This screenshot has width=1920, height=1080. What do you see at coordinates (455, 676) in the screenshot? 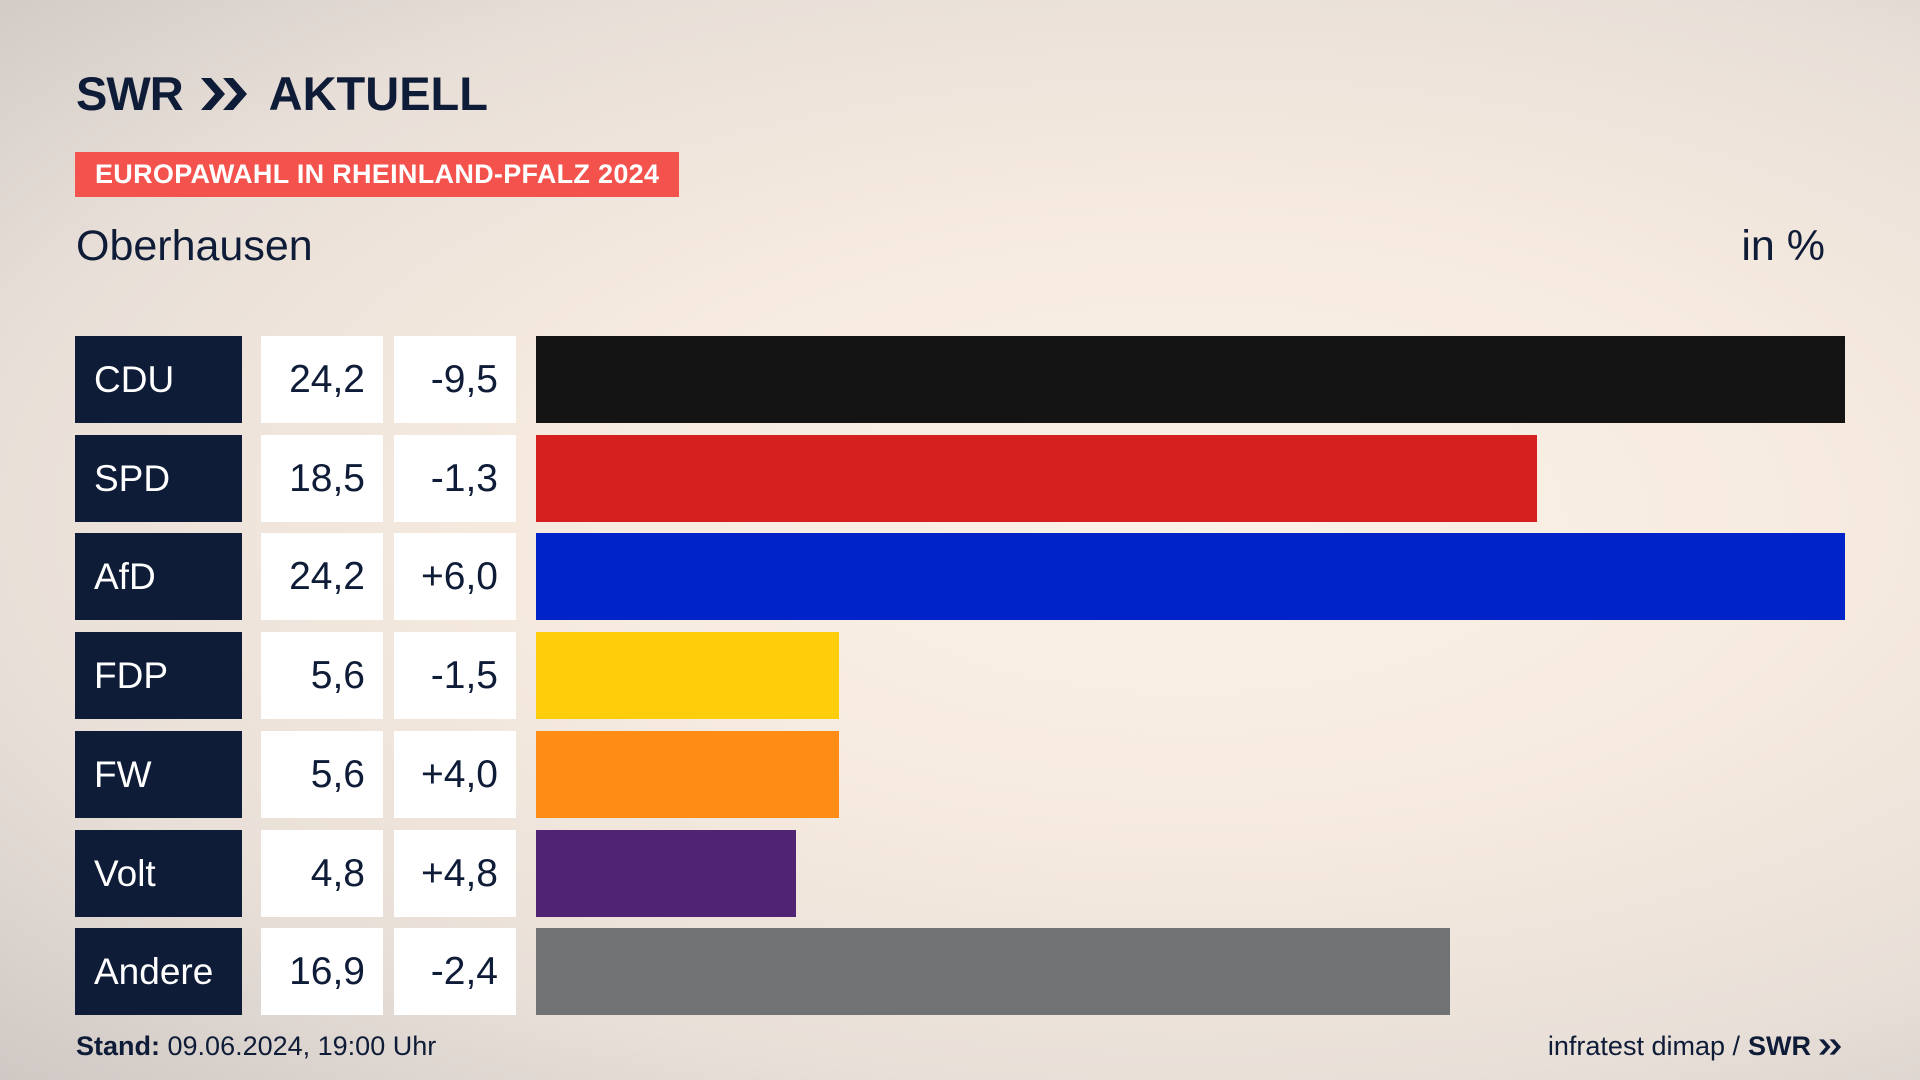
I see `change-label: -1,5` at bounding box center [455, 676].